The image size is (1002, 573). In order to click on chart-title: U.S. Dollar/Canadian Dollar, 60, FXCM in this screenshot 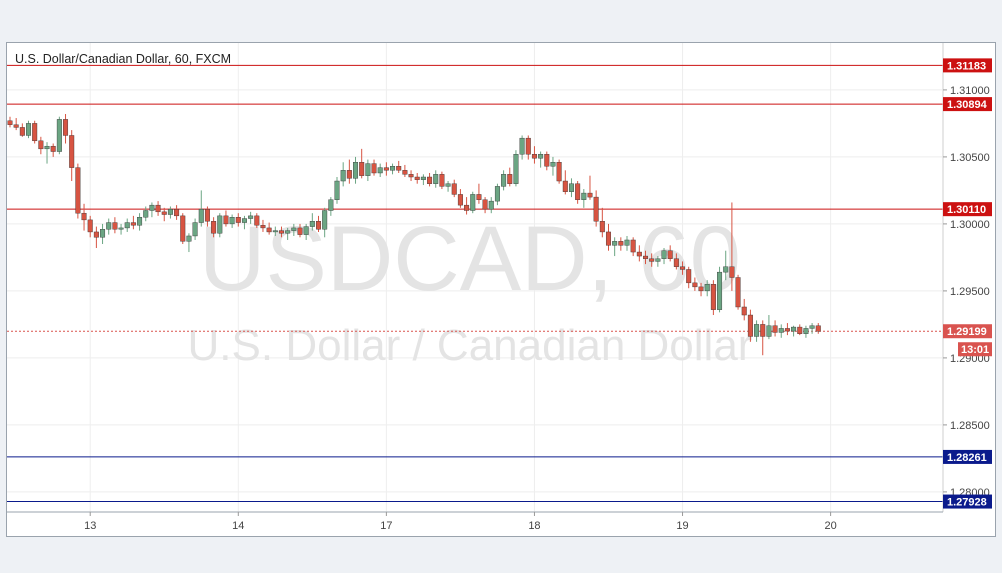, I will do `click(123, 59)`.